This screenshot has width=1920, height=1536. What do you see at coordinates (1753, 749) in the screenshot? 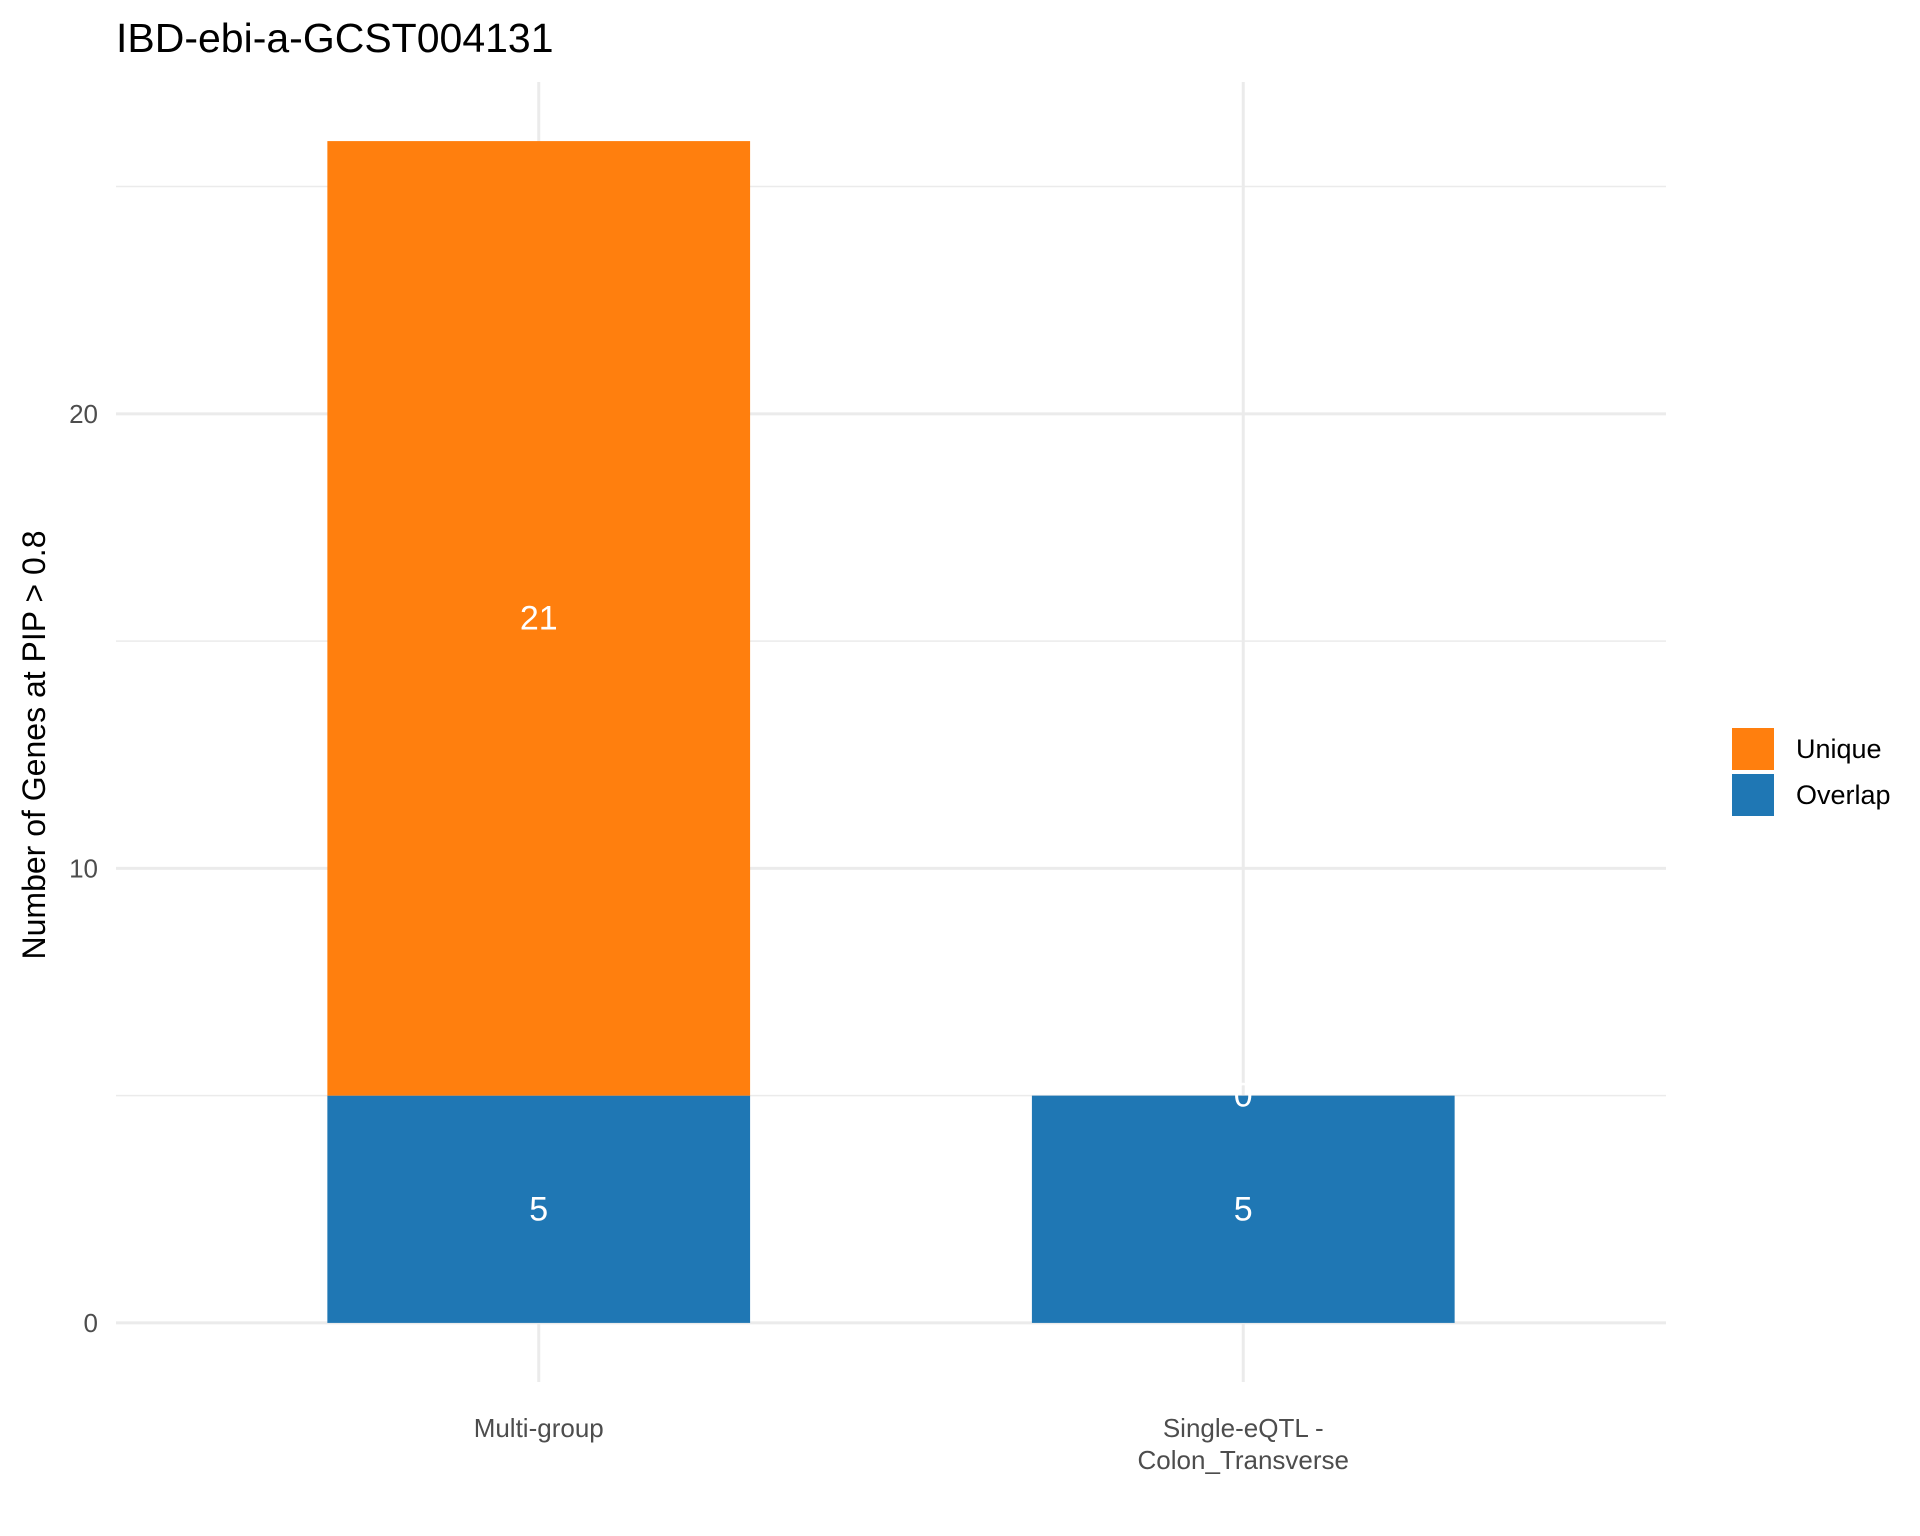
I see `legend-key-unique` at bounding box center [1753, 749].